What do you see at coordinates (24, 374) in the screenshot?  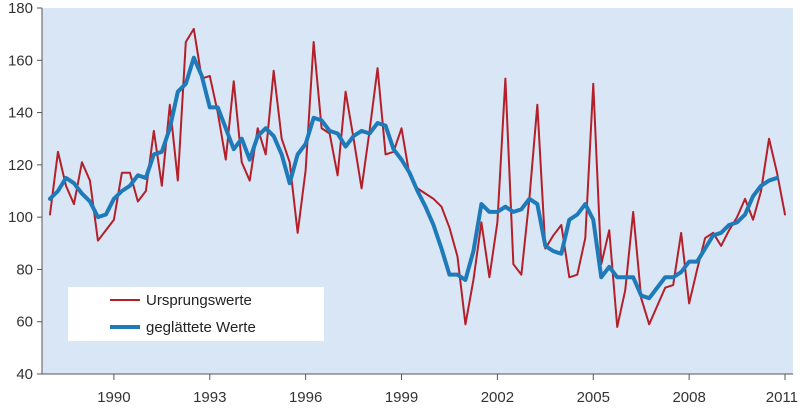 I see `y-tick-label: 40` at bounding box center [24, 374].